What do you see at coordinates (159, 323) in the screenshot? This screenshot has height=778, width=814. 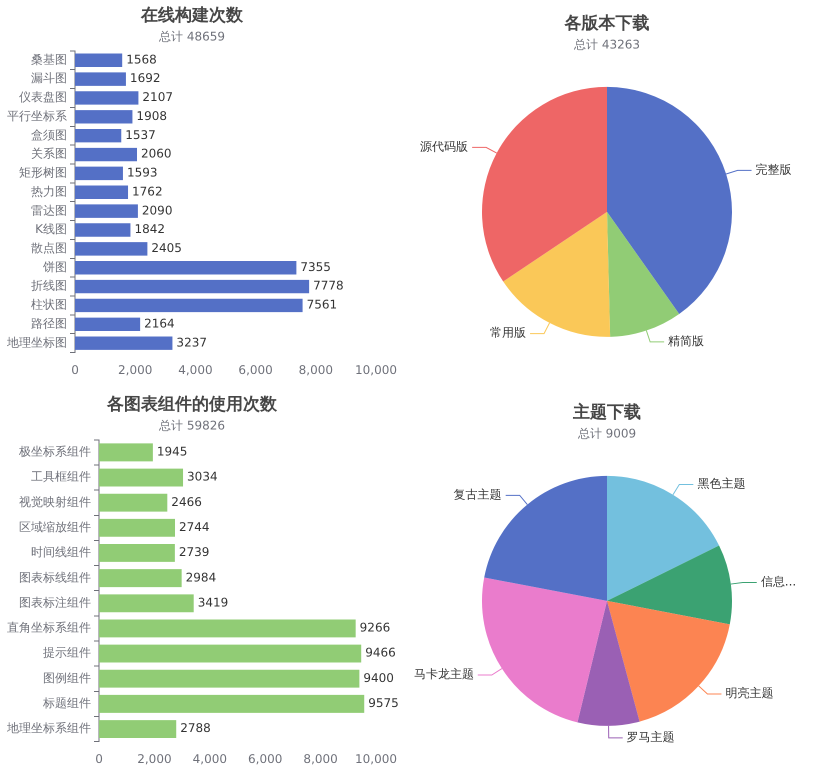 I see `data-label: 2164` at bounding box center [159, 323].